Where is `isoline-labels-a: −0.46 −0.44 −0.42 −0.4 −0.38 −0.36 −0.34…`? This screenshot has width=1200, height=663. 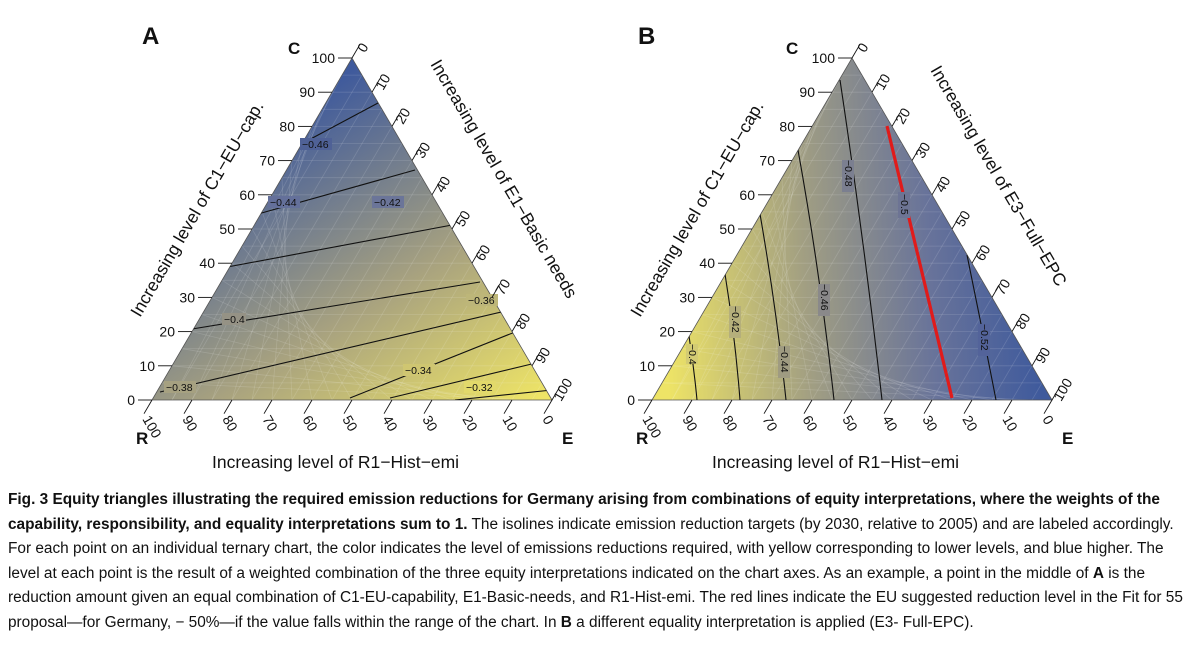 isoline-labels-a: −0.46 −0.44 −0.42 −0.4 −0.38 −0.36 −0.34… is located at coordinates (331, 266).